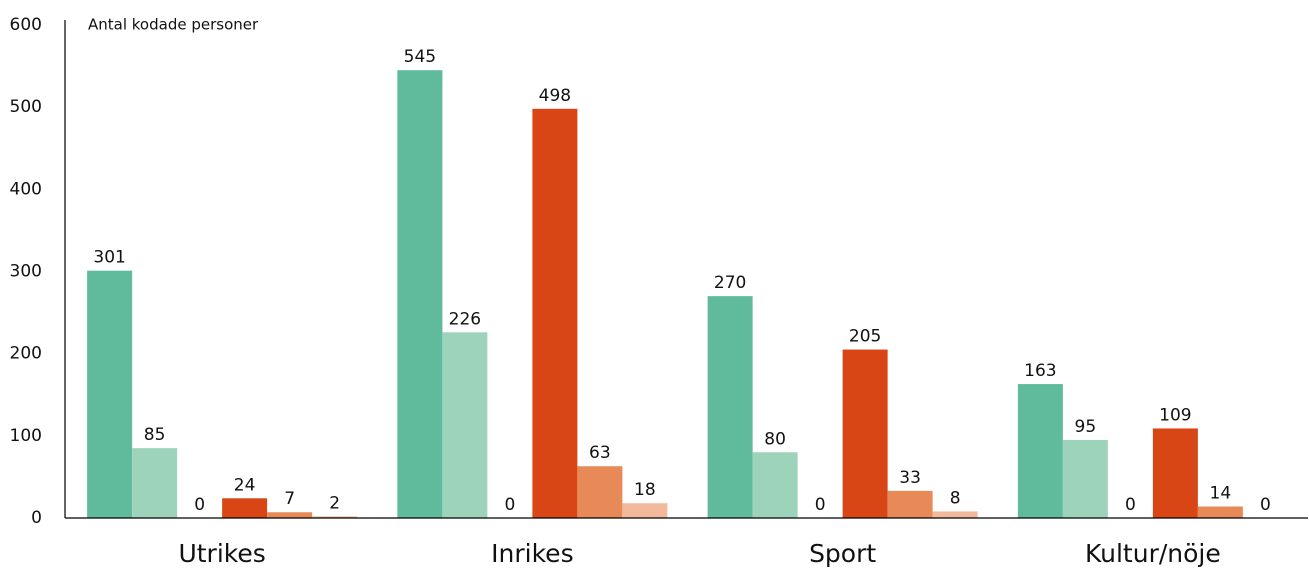 The width and height of the screenshot is (1309, 573). I want to click on y-tick-label: 300, so click(26, 272).